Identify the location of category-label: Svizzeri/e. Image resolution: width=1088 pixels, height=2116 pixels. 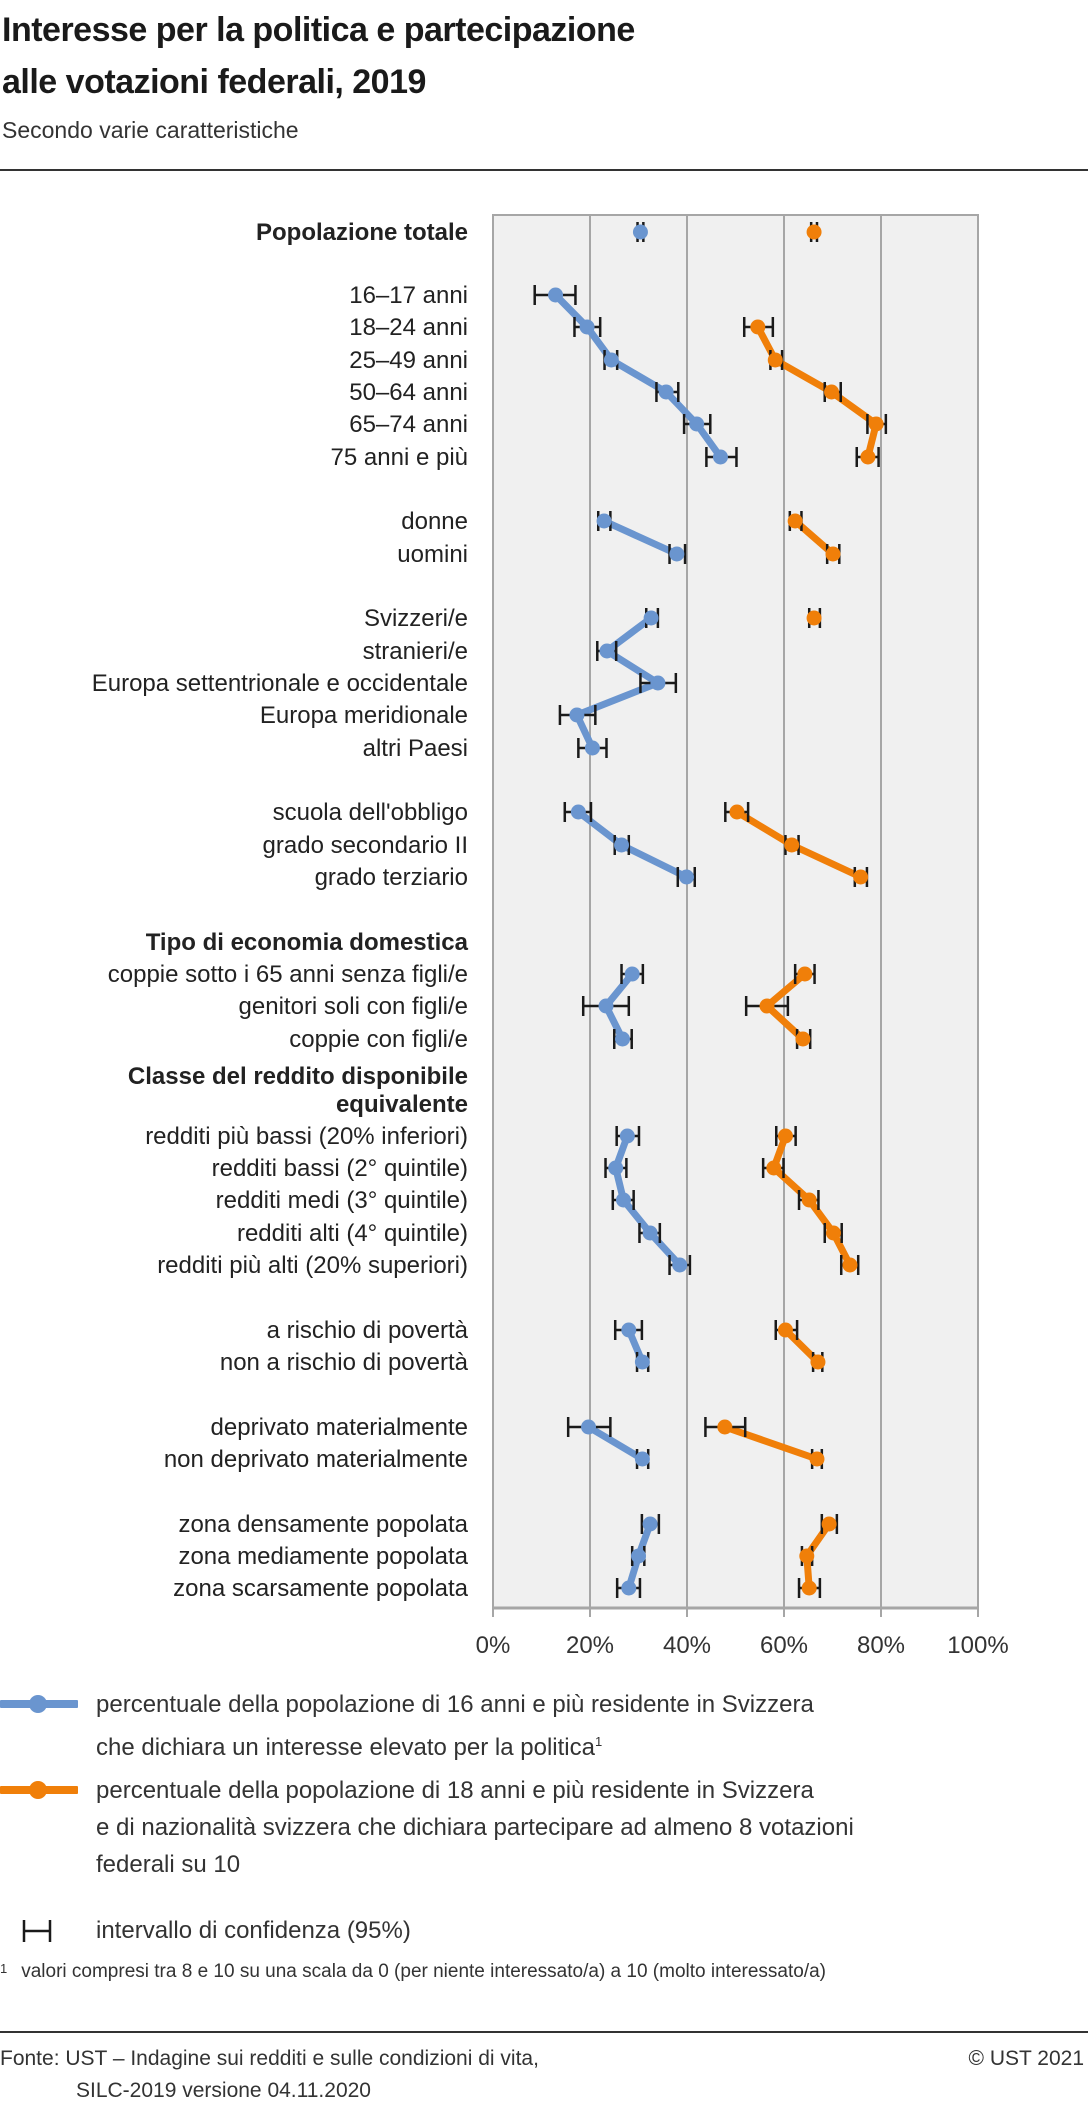
(416, 618).